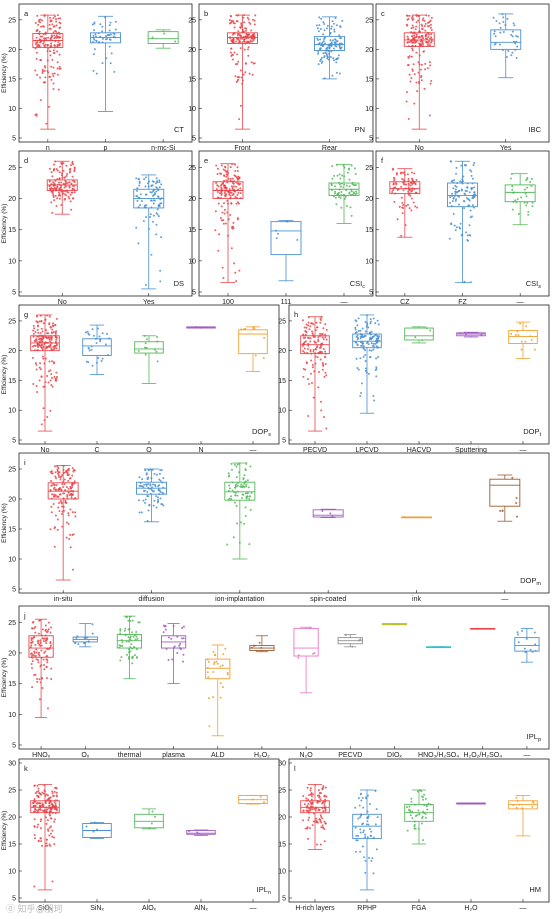 This screenshot has width=554, height=919. I want to click on y-tick-label: 30, so click(12, 764).